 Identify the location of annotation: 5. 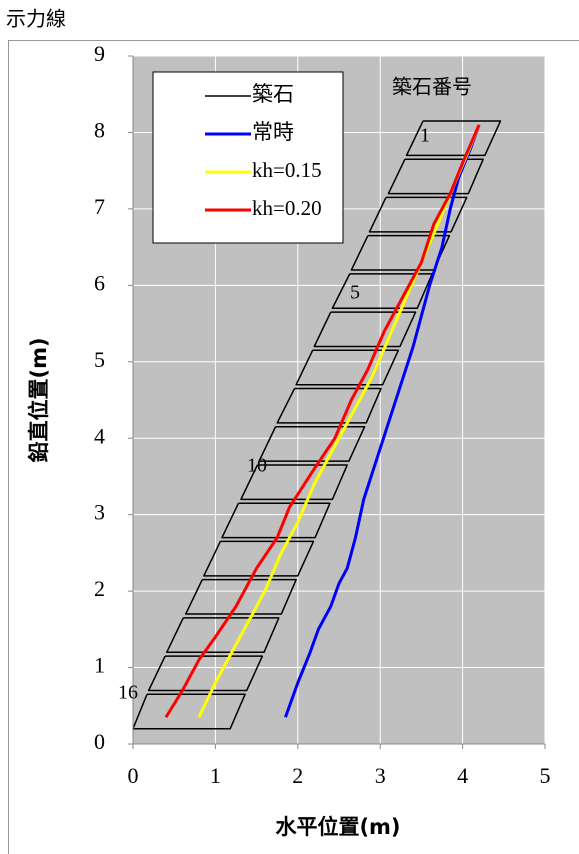
(355, 293).